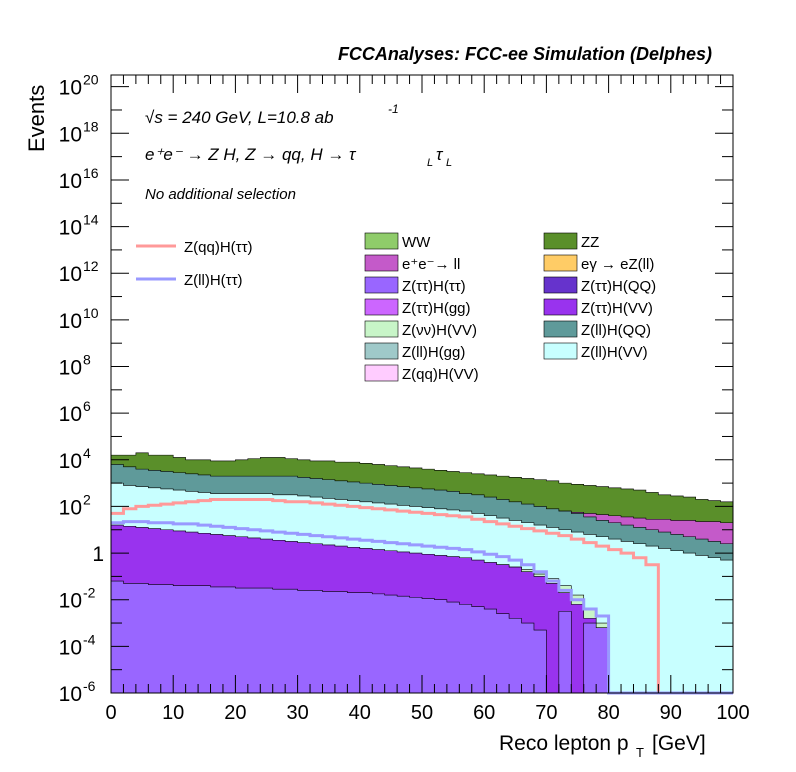  I want to click on y-tick-label-exp: 14, so click(91, 220).